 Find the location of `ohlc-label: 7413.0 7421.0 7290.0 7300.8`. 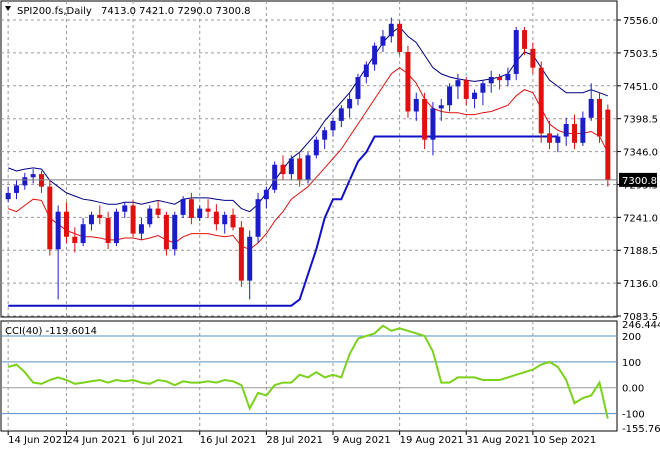

ohlc-label: 7413.0 7421.0 7290.0 7300.8 is located at coordinates (176, 11).